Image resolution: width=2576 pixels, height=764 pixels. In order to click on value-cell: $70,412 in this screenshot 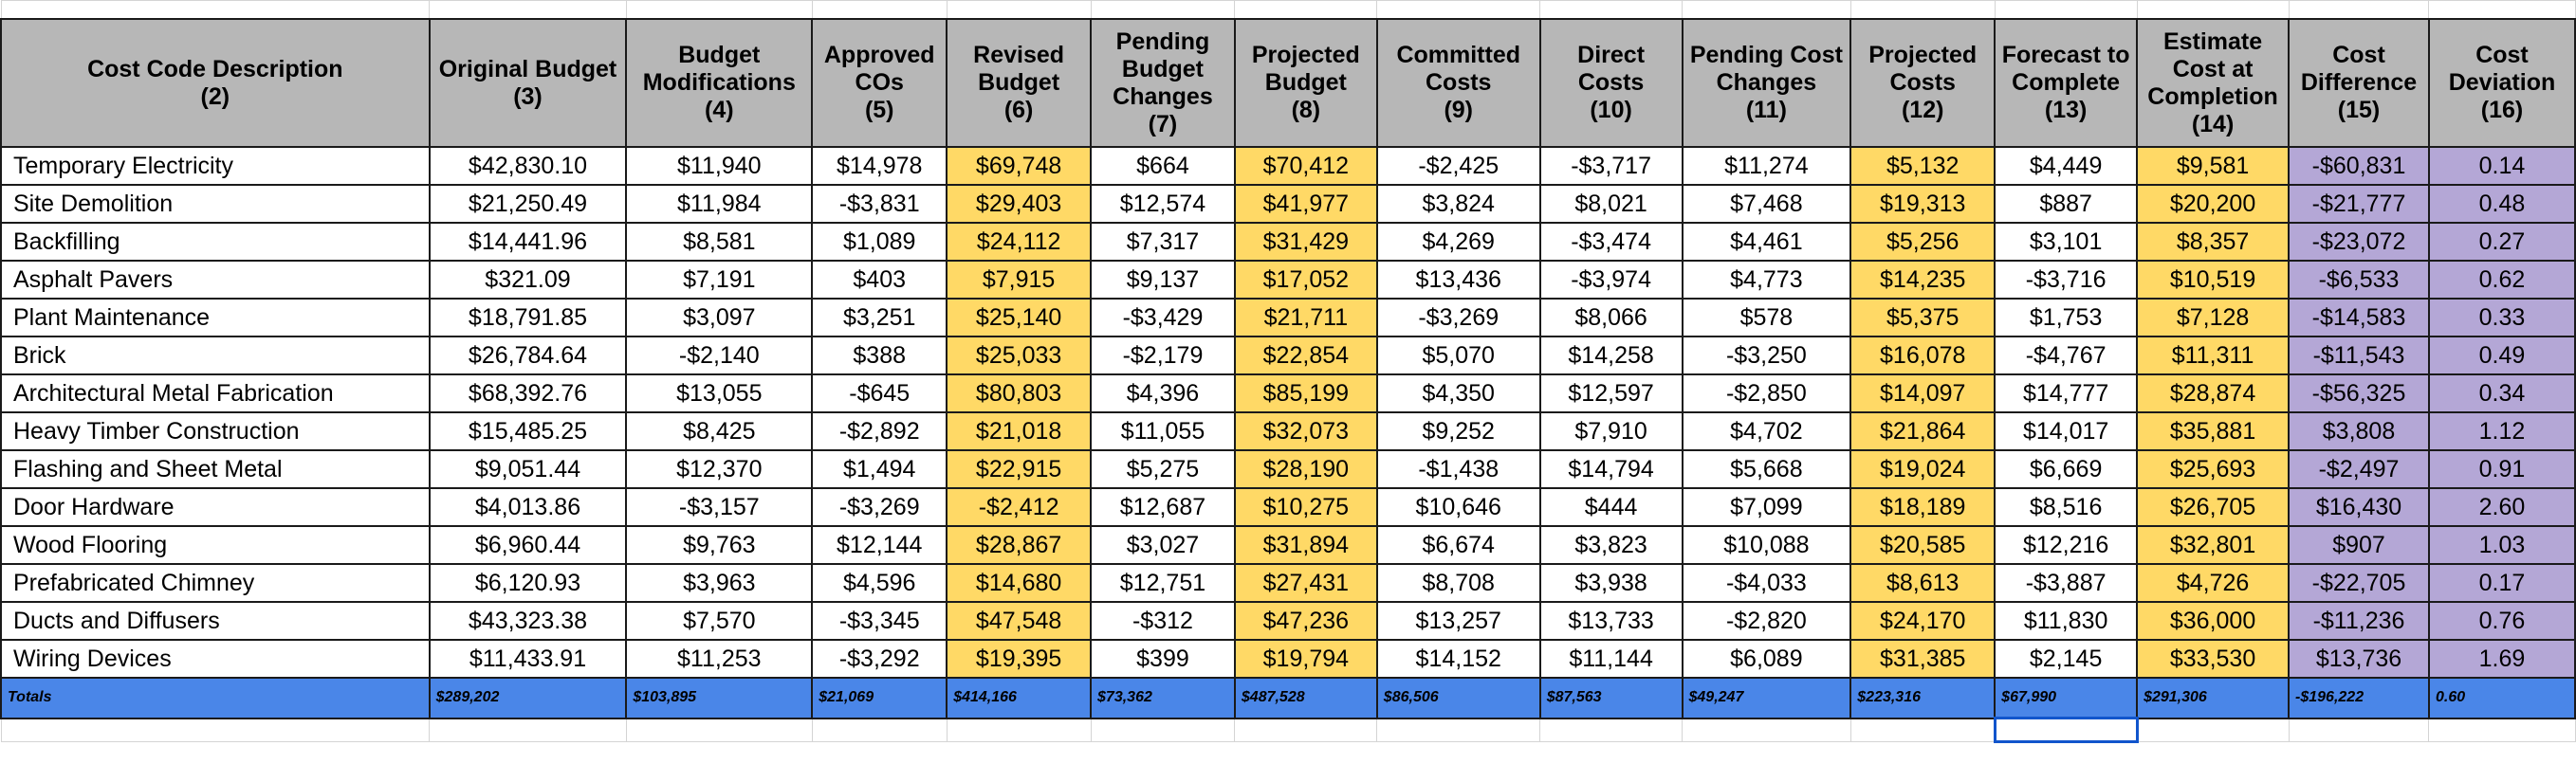, I will do `click(1305, 166)`.